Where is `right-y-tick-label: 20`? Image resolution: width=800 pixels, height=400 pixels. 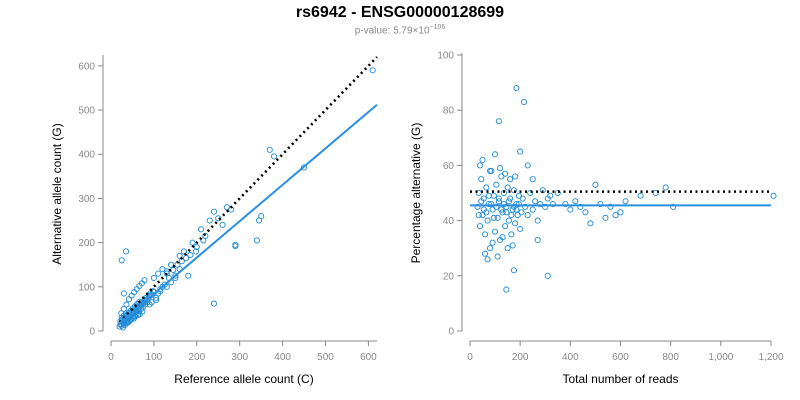
right-y-tick-label: 20 is located at coordinates (449, 276).